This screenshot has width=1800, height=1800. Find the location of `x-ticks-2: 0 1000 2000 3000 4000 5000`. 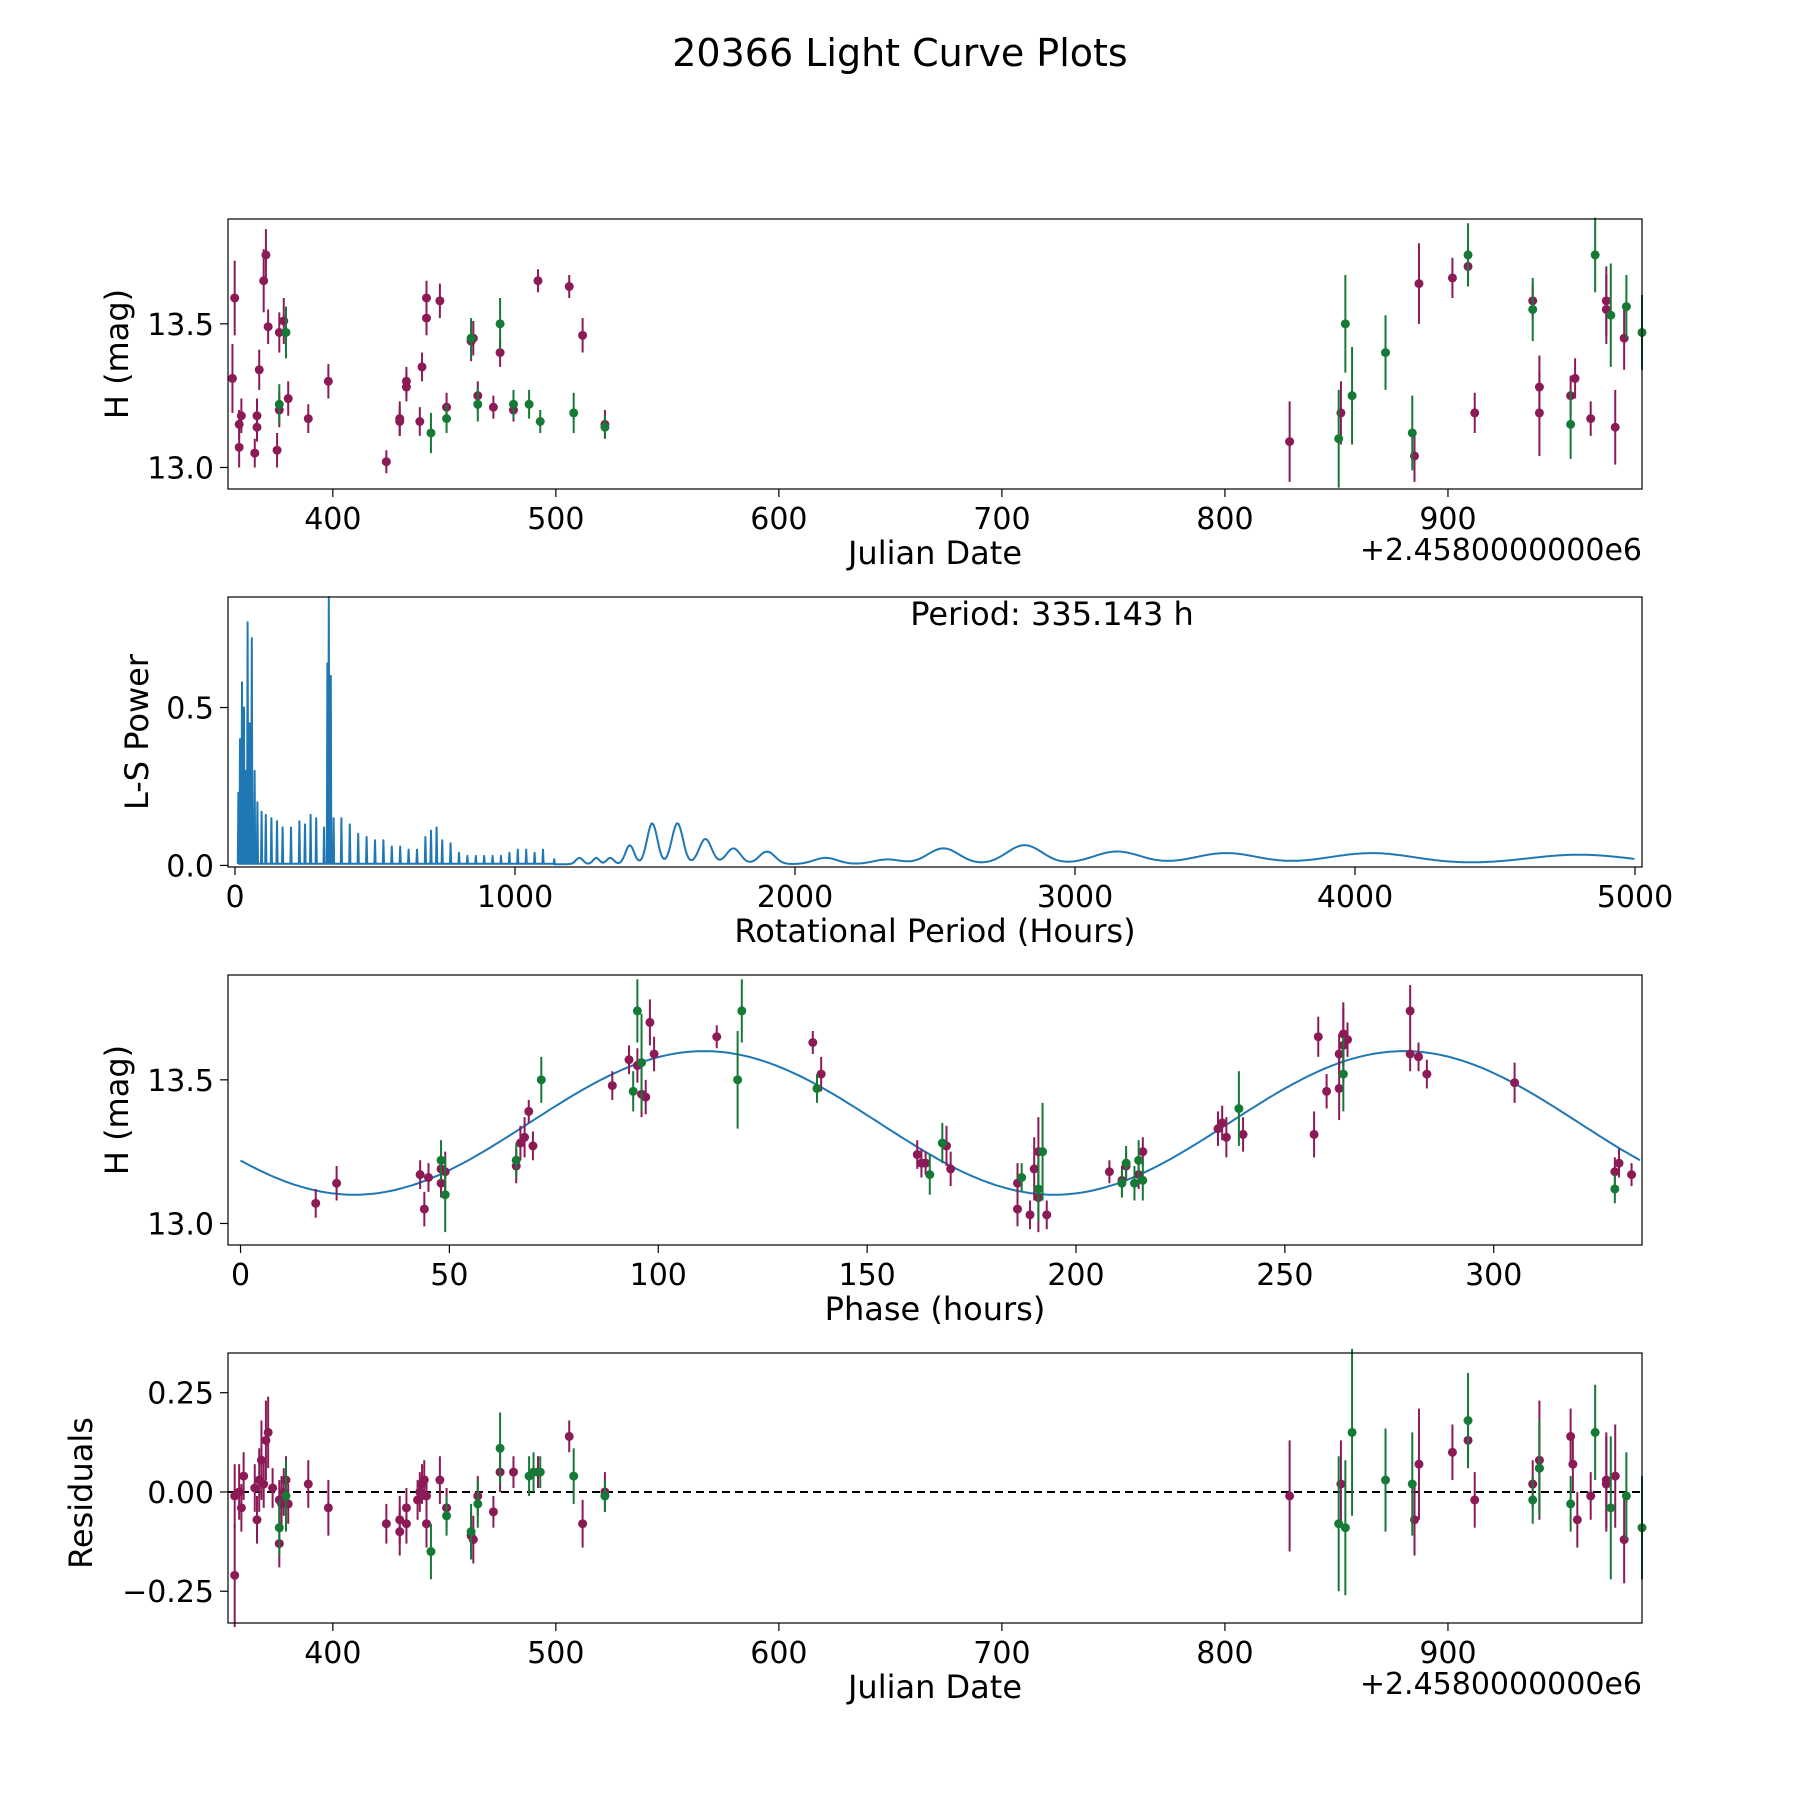

x-ticks-2: 0 1000 2000 3000 4000 5000 is located at coordinates (949, 891).